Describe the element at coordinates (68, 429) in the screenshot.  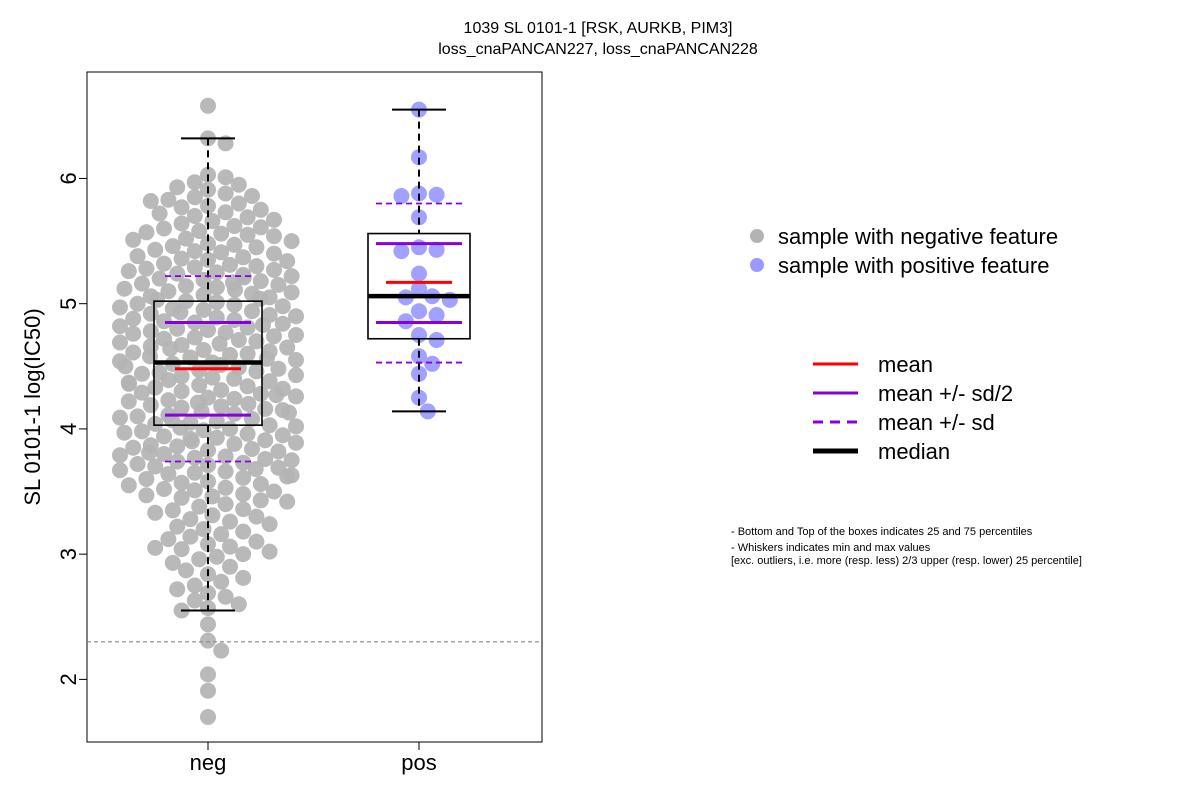
I see `y-tick-label: 4` at that location.